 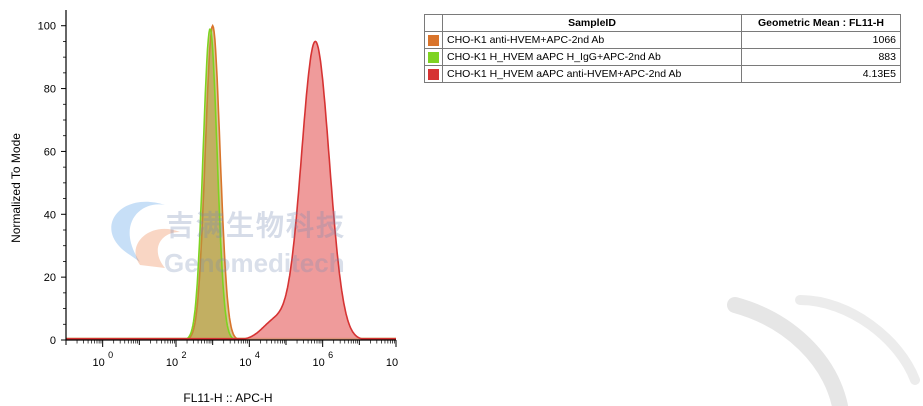 What do you see at coordinates (821, 23) in the screenshot?
I see `geomean-header: Geometric Mean : FL11-H` at bounding box center [821, 23].